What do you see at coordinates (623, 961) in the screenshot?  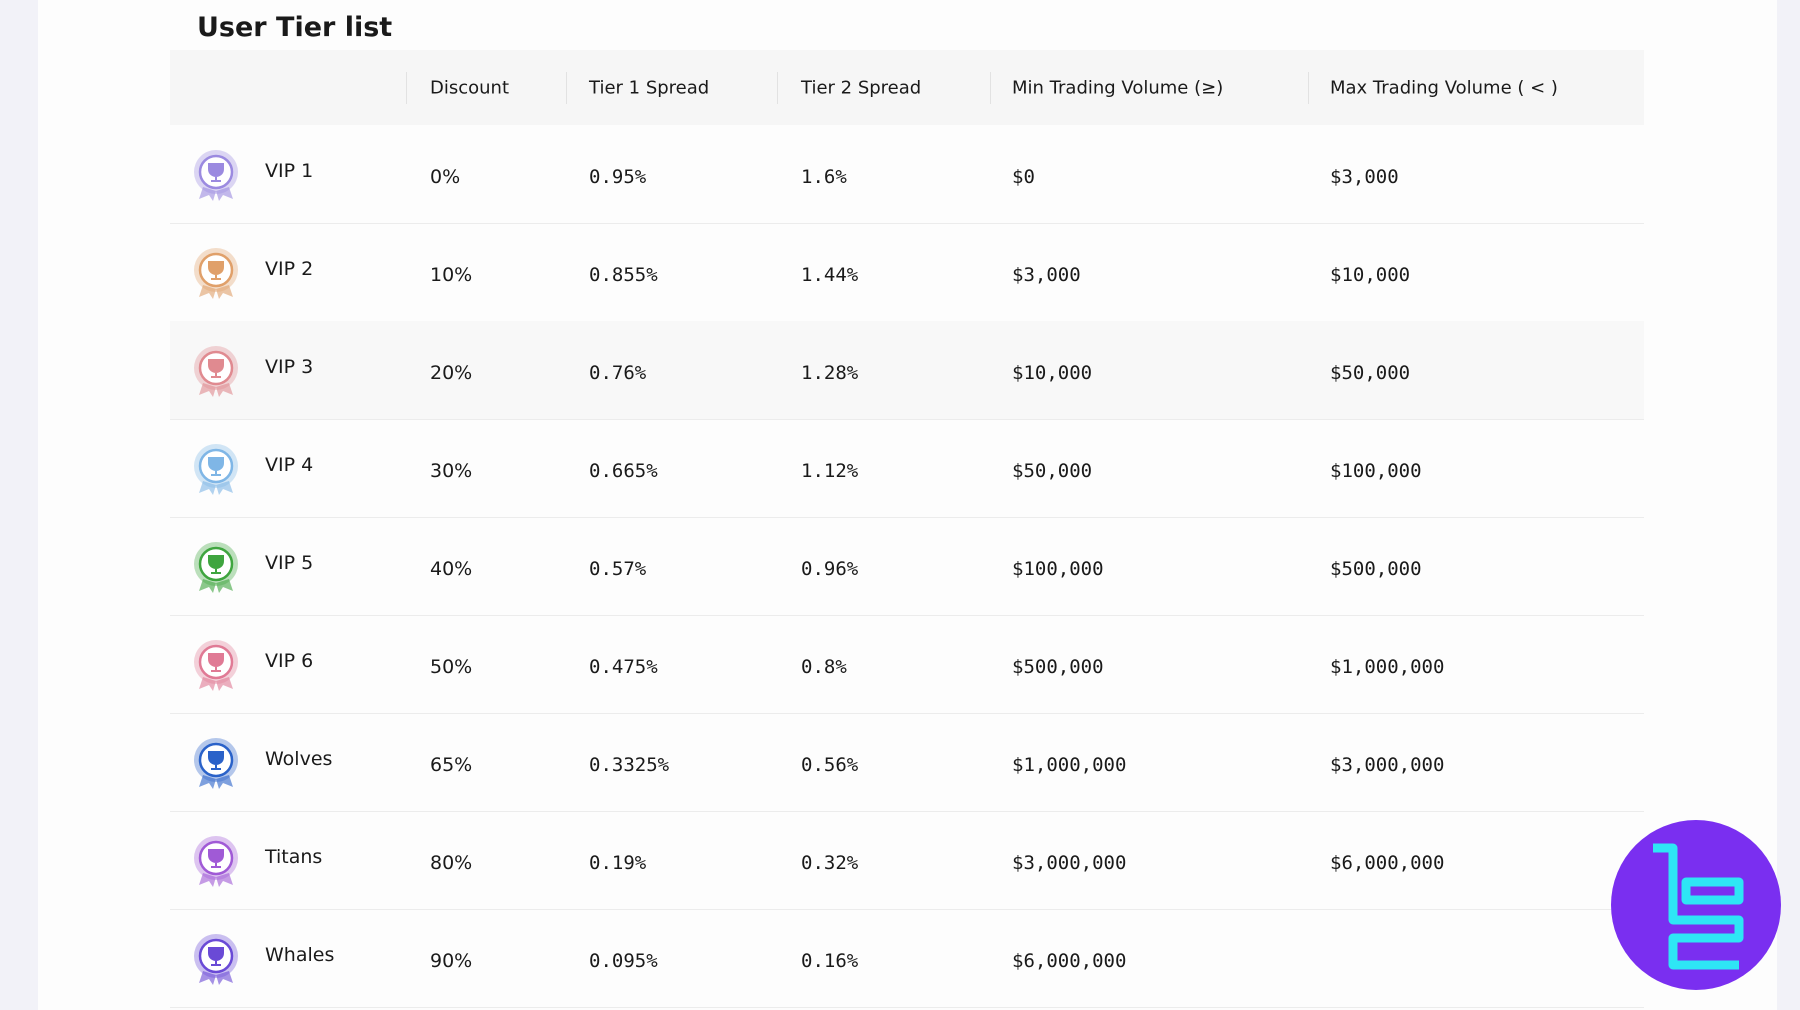 I see `cell-value: 0.095%` at bounding box center [623, 961].